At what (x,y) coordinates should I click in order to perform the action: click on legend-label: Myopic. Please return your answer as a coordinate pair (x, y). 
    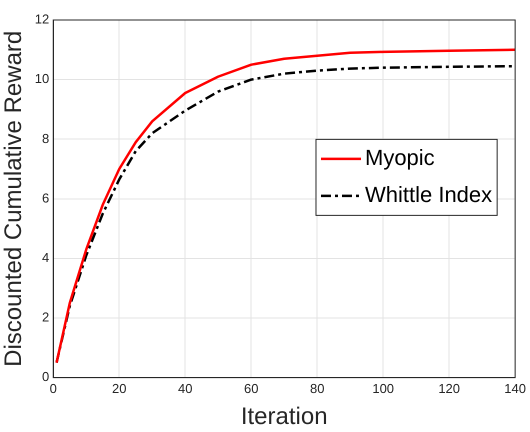
    Looking at the image, I should click on (399, 157).